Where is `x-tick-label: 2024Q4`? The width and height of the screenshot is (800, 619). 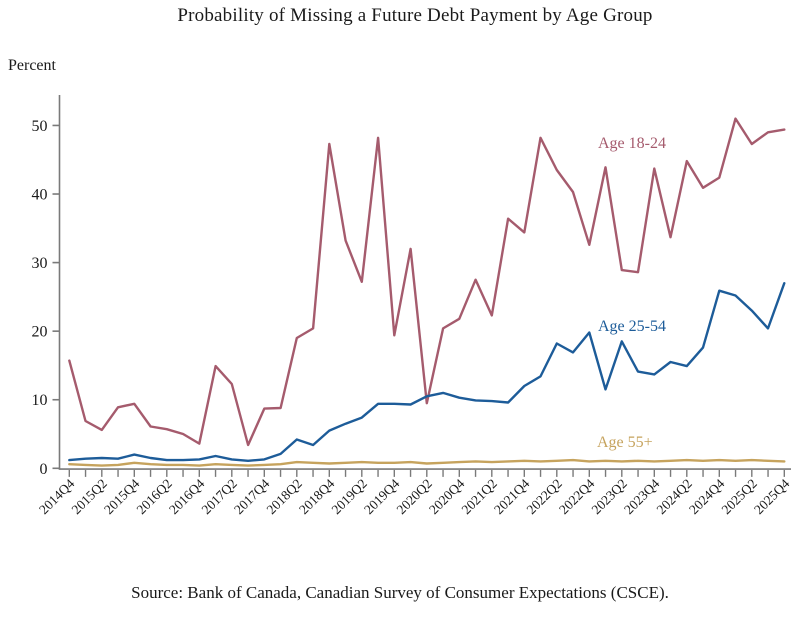 x-tick-label: 2024Q4 is located at coordinates (707, 497).